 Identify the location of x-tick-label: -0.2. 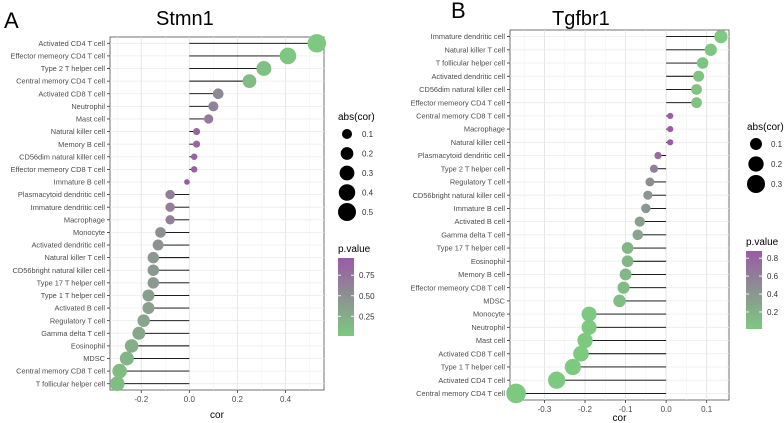
(585, 409).